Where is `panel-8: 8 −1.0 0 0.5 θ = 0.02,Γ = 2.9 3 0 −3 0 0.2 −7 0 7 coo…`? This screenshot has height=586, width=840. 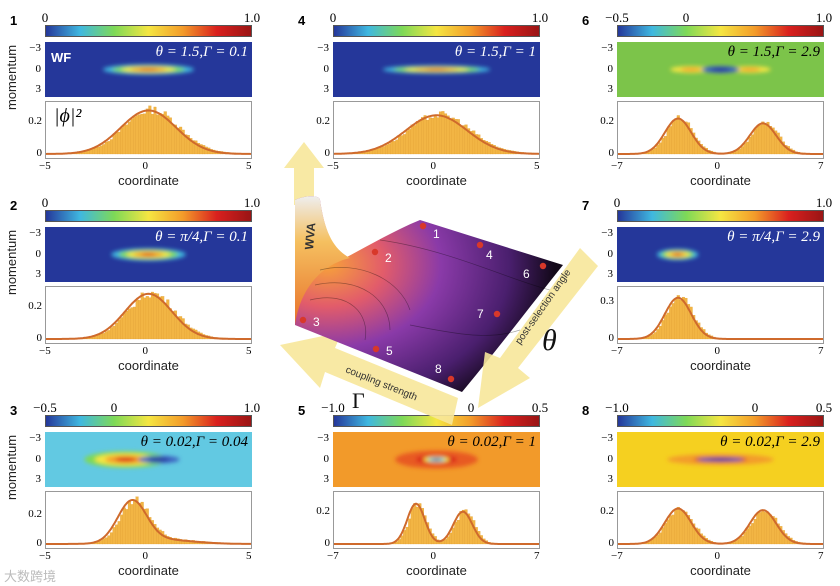
panel-8: 8 −1.0 0 0.5 θ = 0.02,Γ = 2.9 3 0 −3 0 0.2 −7 0 7 coo… is located at coordinates (711, 492).